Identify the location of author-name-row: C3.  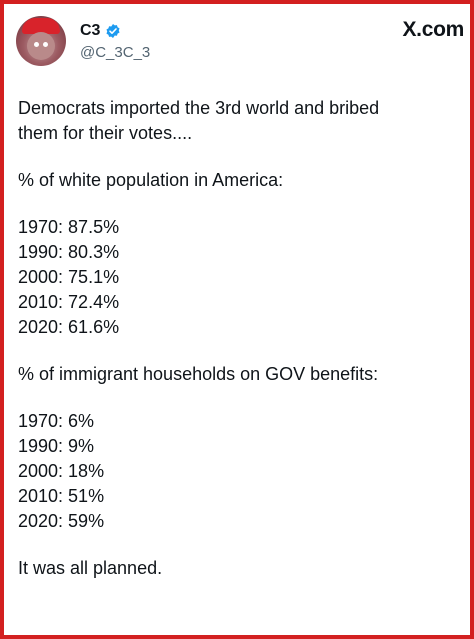
(100, 31).